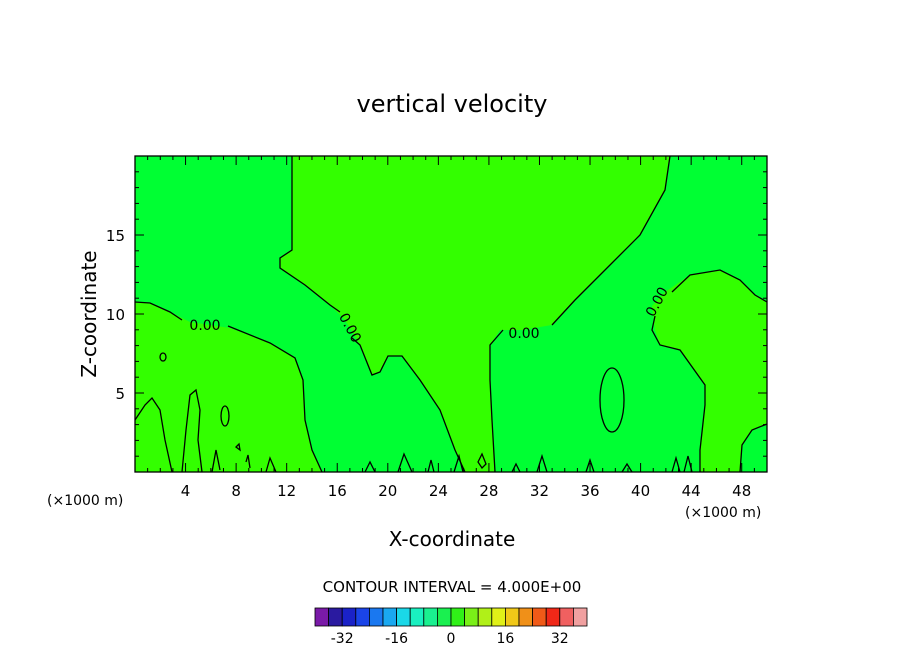  Describe the element at coordinates (85, 501) in the screenshot. I see `x-unit-left: (×1000 m)` at that location.